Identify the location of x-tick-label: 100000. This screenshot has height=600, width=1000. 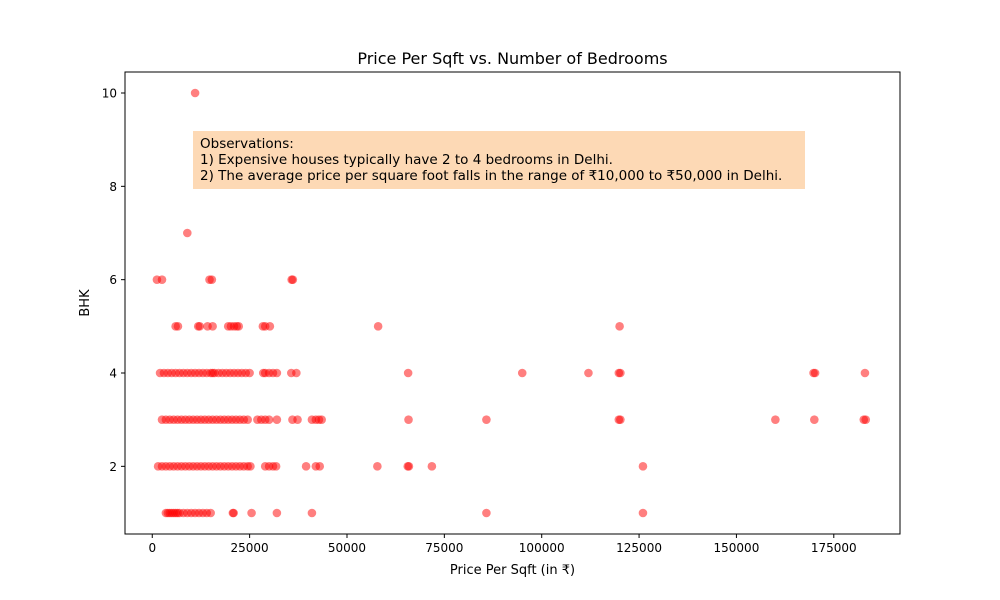
(542, 548).